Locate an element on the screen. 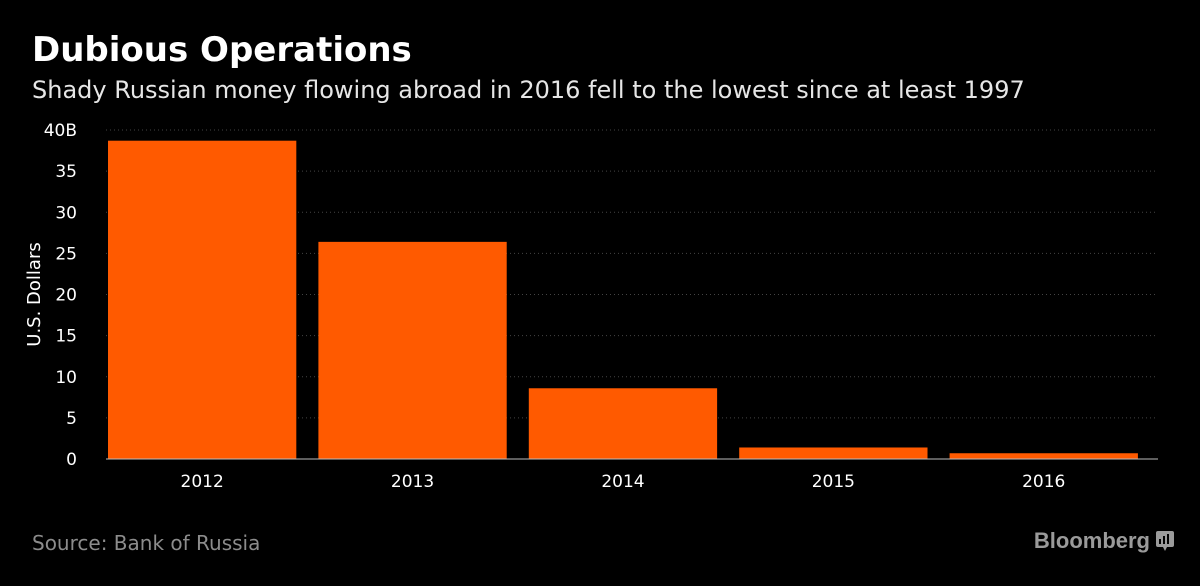  brand-logo: Bloomberg is located at coordinates (1104, 541).